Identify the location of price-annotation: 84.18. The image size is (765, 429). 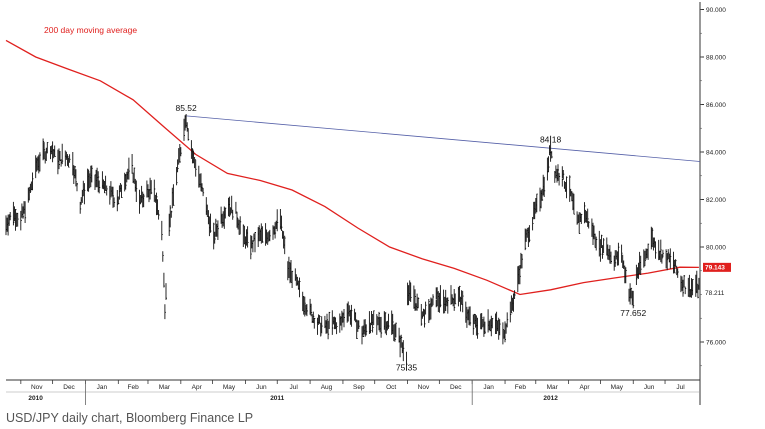
(551, 140).